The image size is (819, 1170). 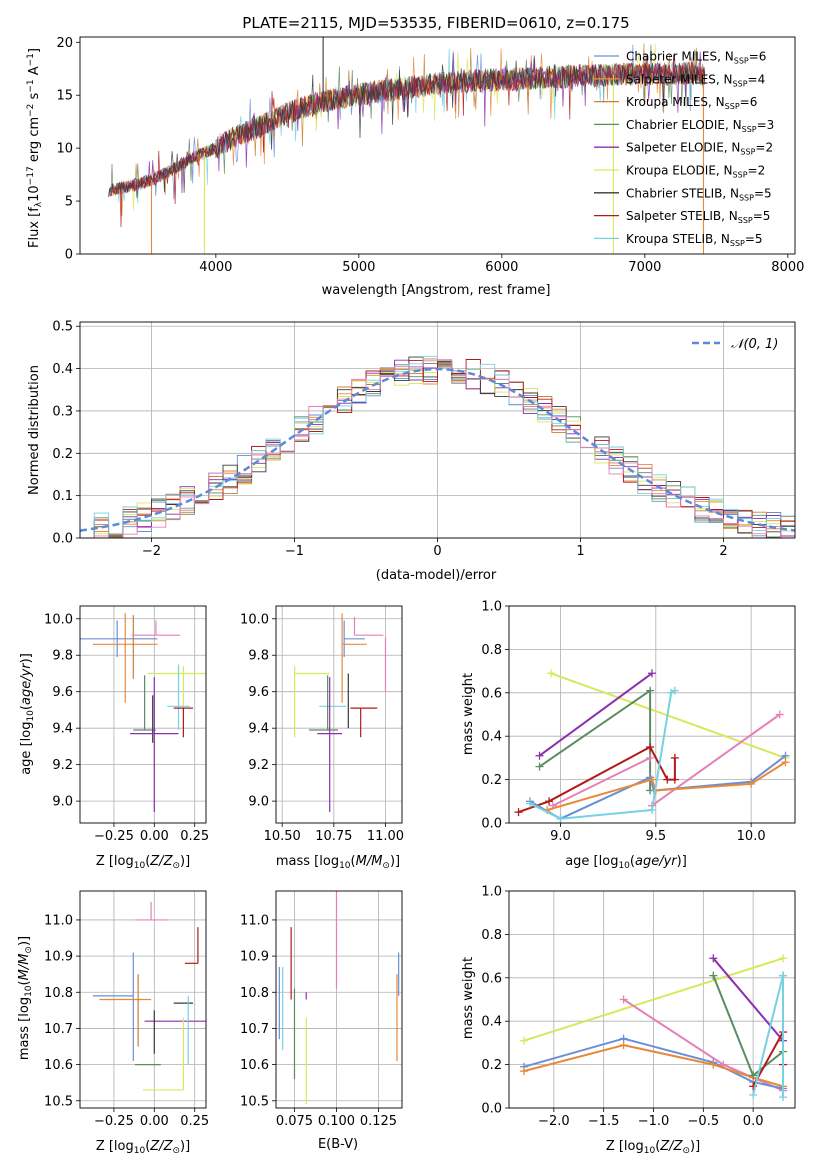 I want to click on y-tick-label: 10.7, so click(x=58, y=1029).